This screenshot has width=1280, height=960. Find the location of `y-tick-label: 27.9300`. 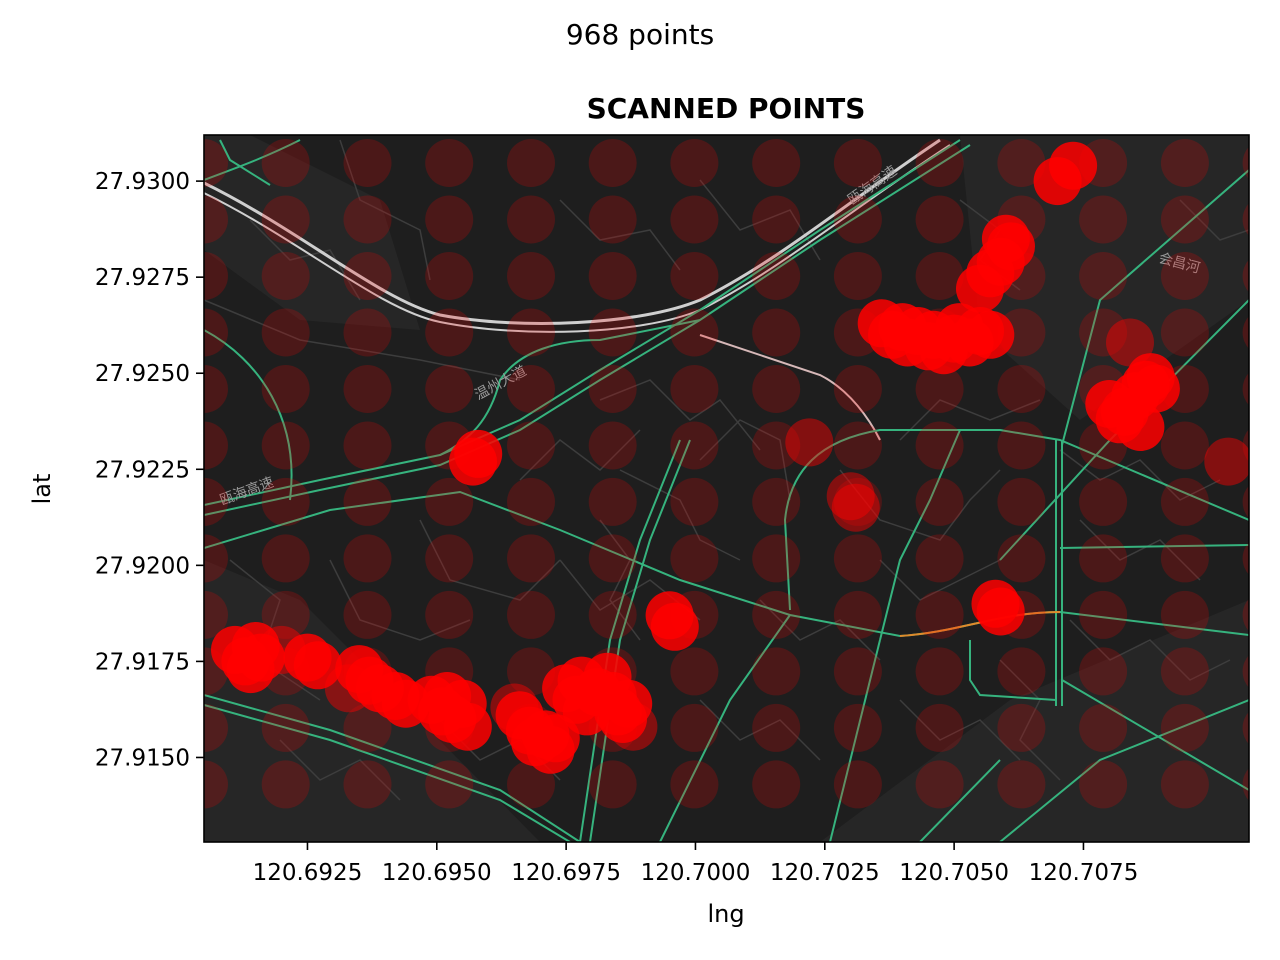

y-tick-label: 27.9300 is located at coordinates (142, 182).